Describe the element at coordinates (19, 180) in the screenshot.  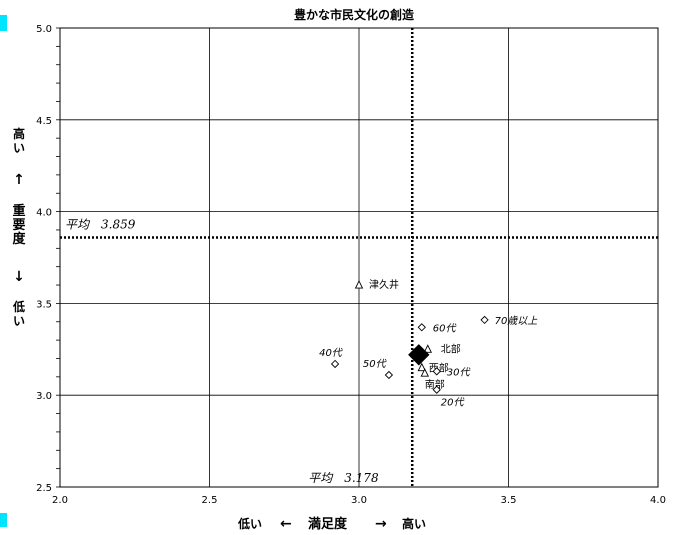
I see `y-axis-arrow-up: ↑` at that location.